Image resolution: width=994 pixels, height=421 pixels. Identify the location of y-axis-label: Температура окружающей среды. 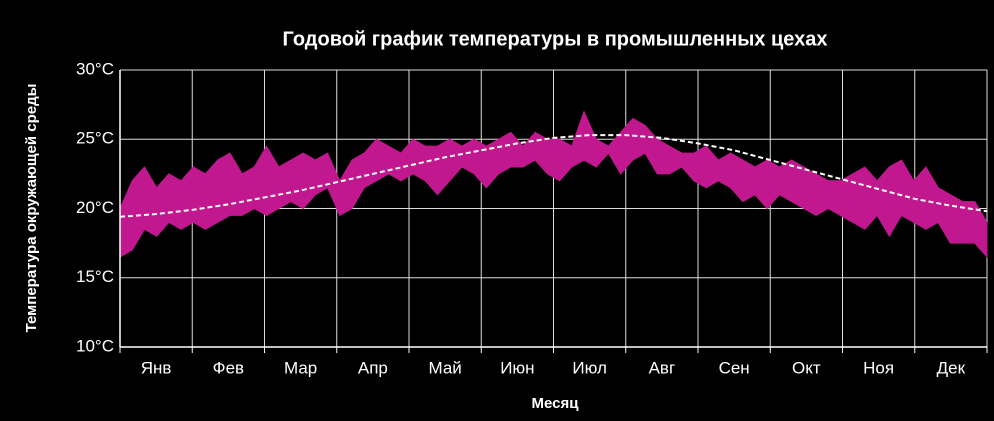
(31, 208).